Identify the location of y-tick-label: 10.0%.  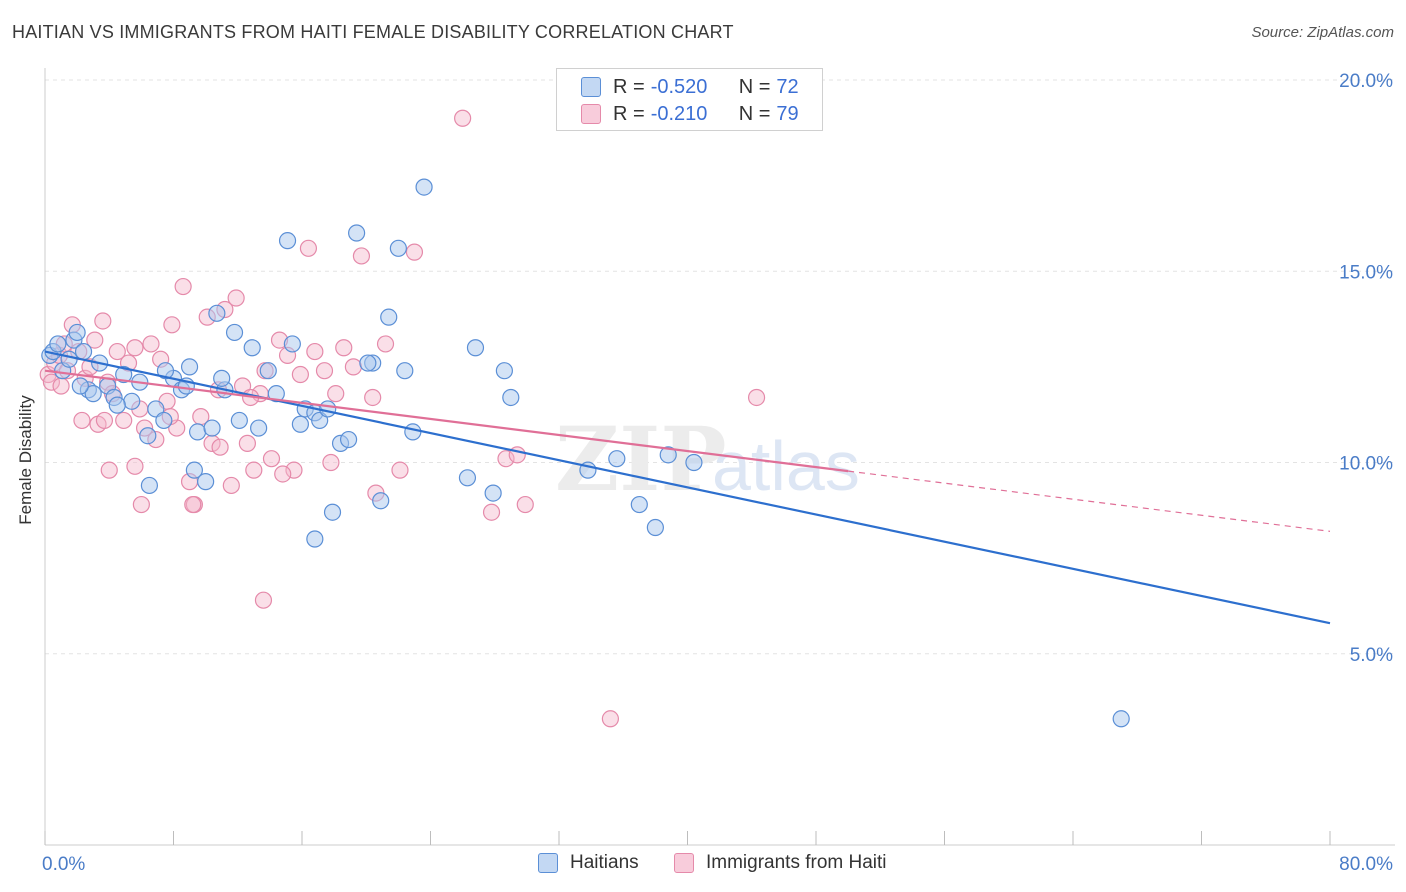
(1366, 464).